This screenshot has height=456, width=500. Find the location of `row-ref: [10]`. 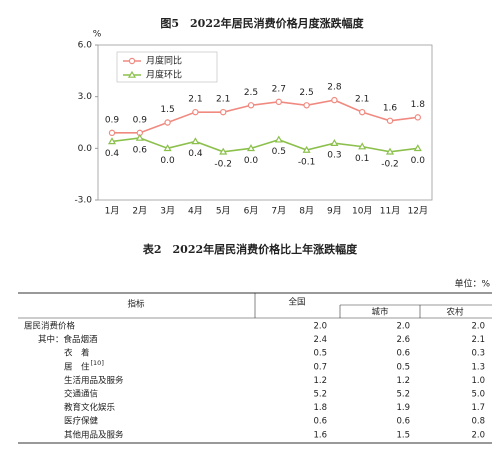

row-ref: [10] is located at coordinates (97, 363).